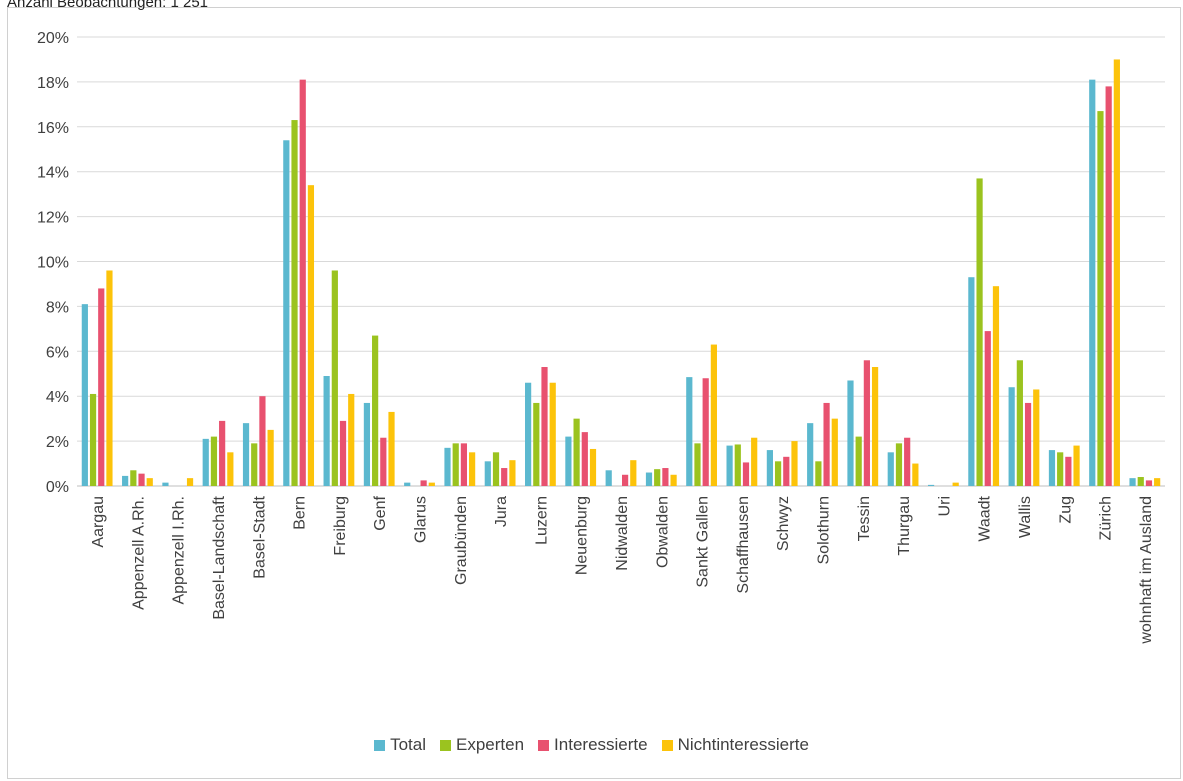 This screenshot has width=1183, height=781. Describe the element at coordinates (662, 532) in the screenshot. I see `category-label: Obwalden` at that location.